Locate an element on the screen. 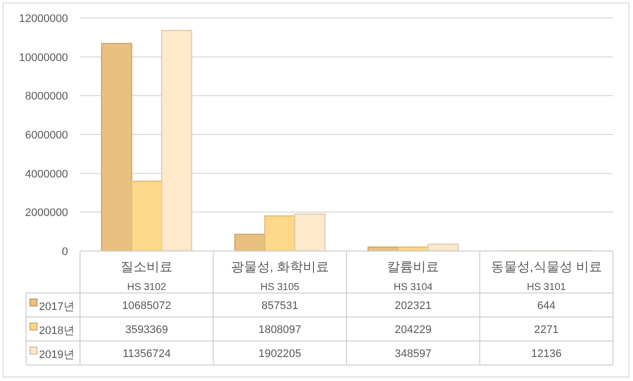 The height and width of the screenshot is (381, 633). data-label: 644 is located at coordinates (546, 306).